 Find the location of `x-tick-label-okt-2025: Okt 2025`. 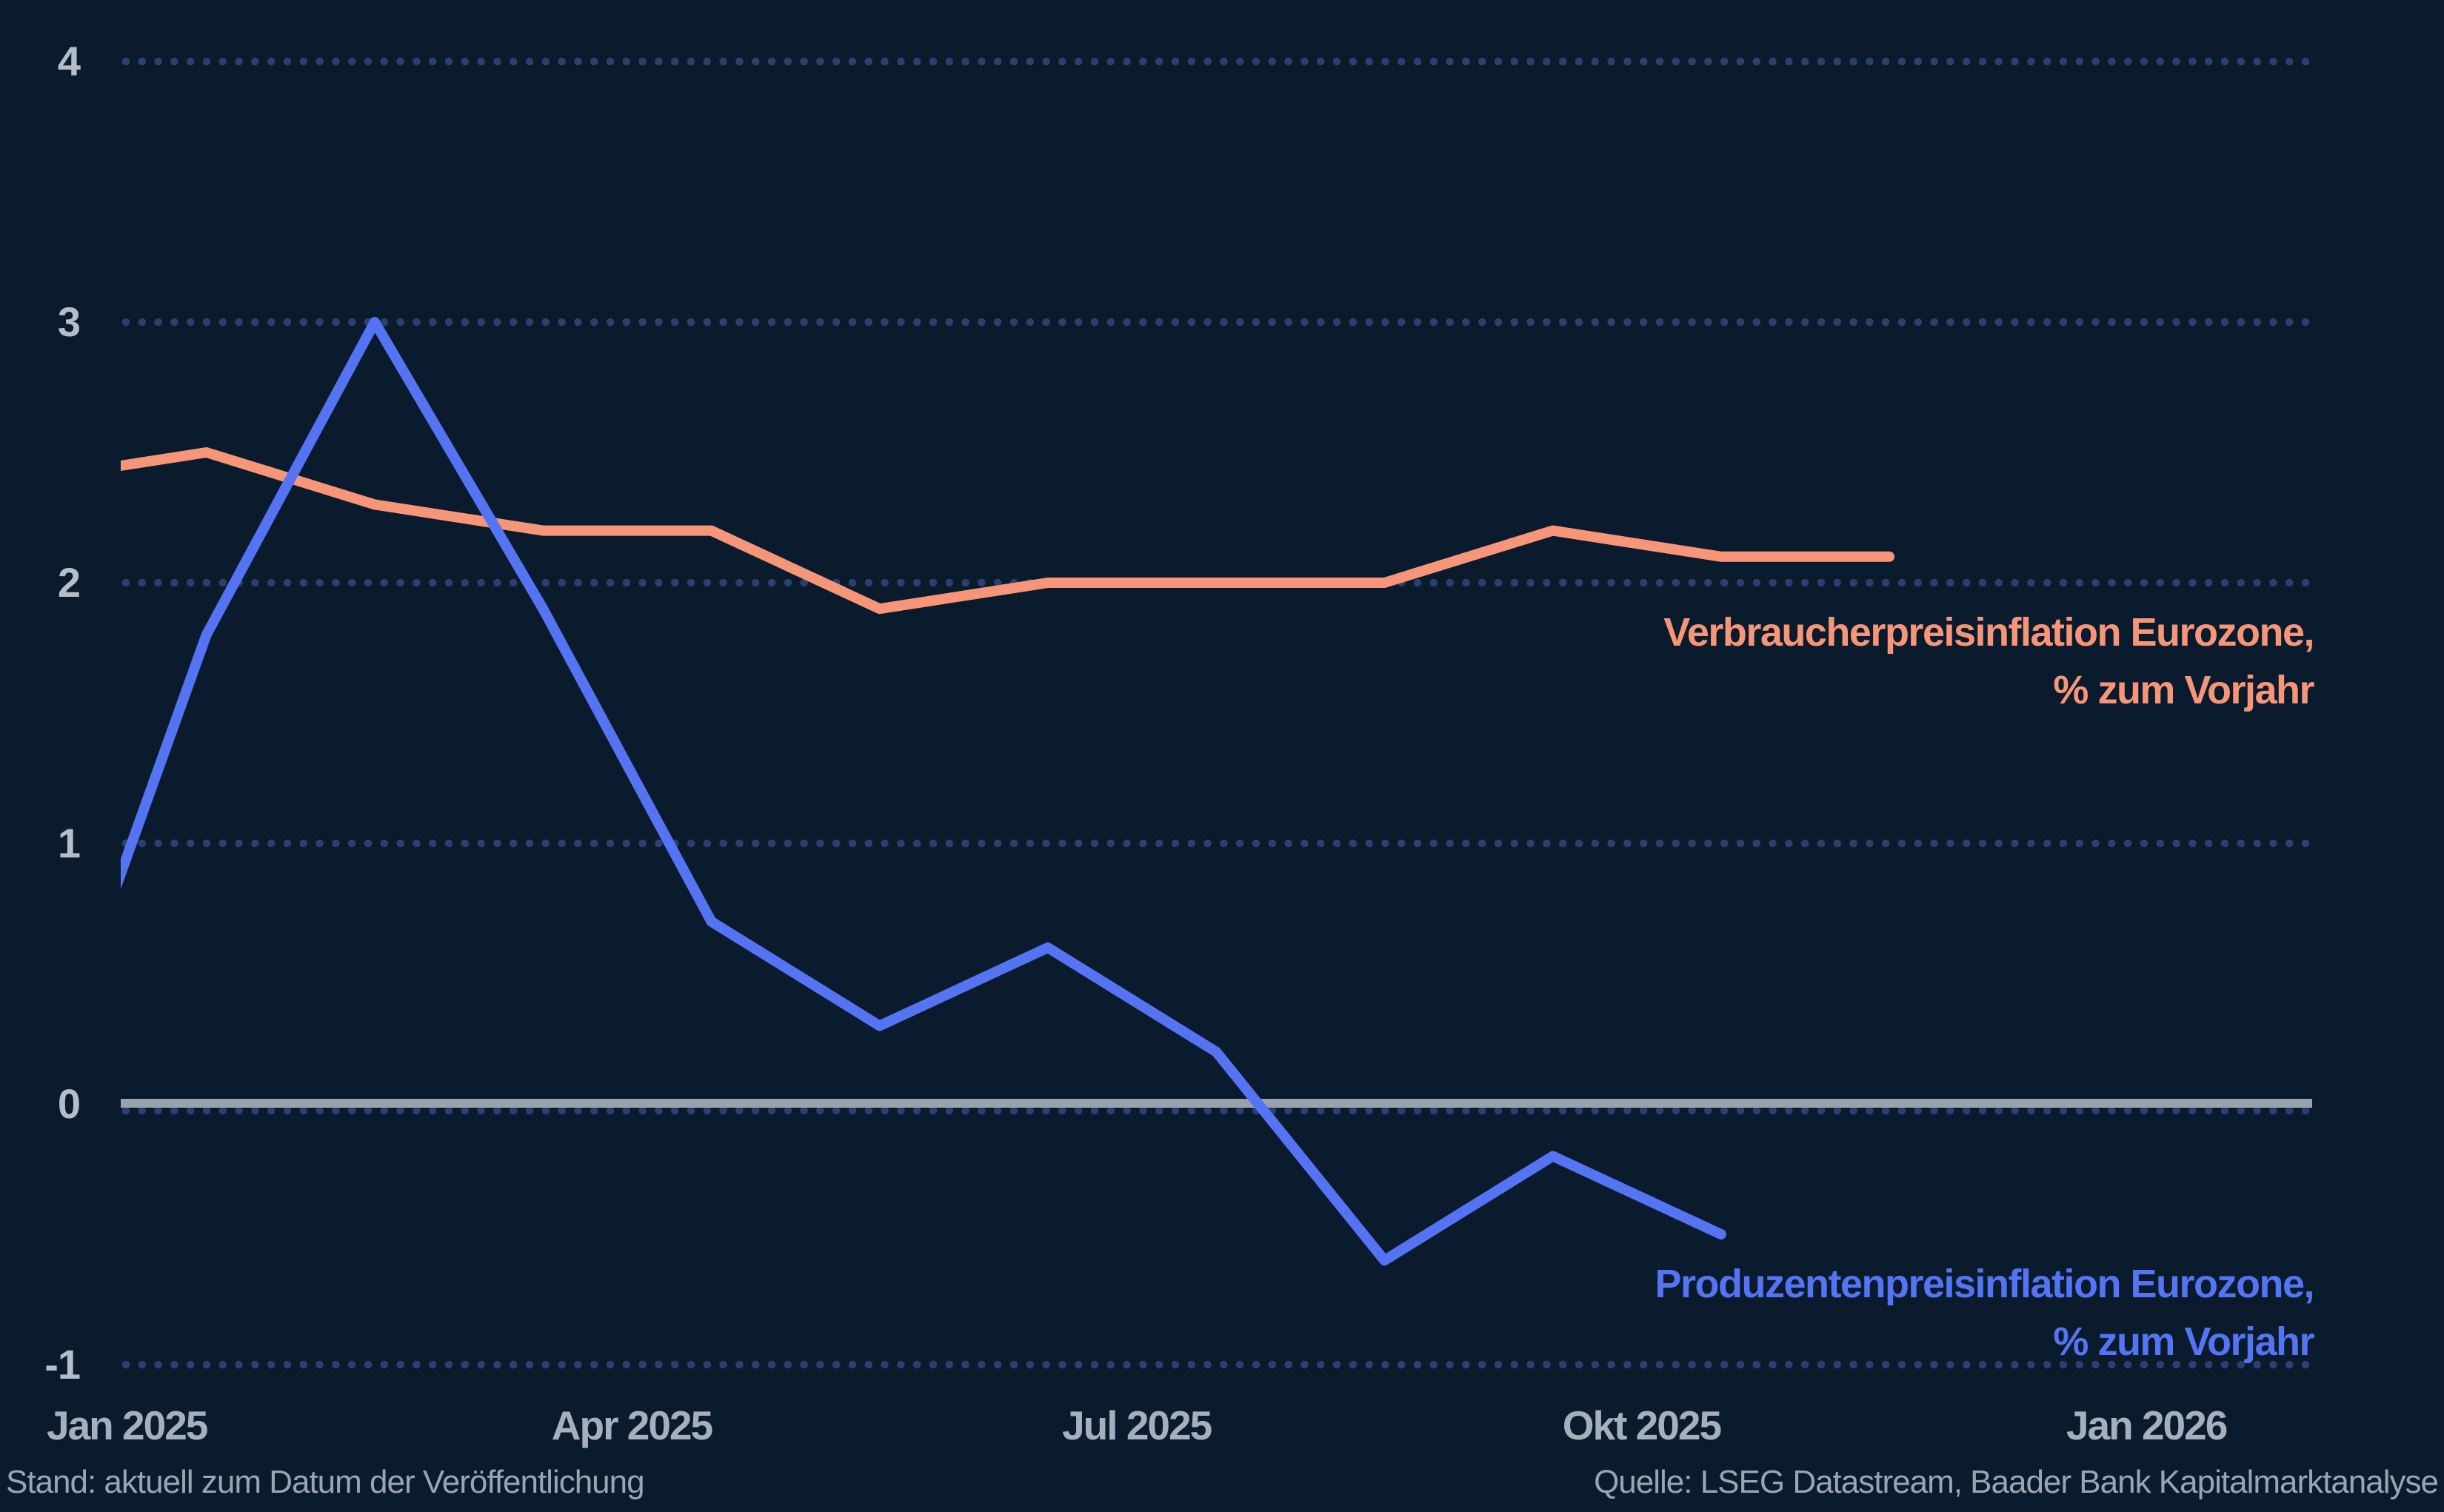

x-tick-label-okt-2025: Okt 2025 is located at coordinates (1642, 1425).